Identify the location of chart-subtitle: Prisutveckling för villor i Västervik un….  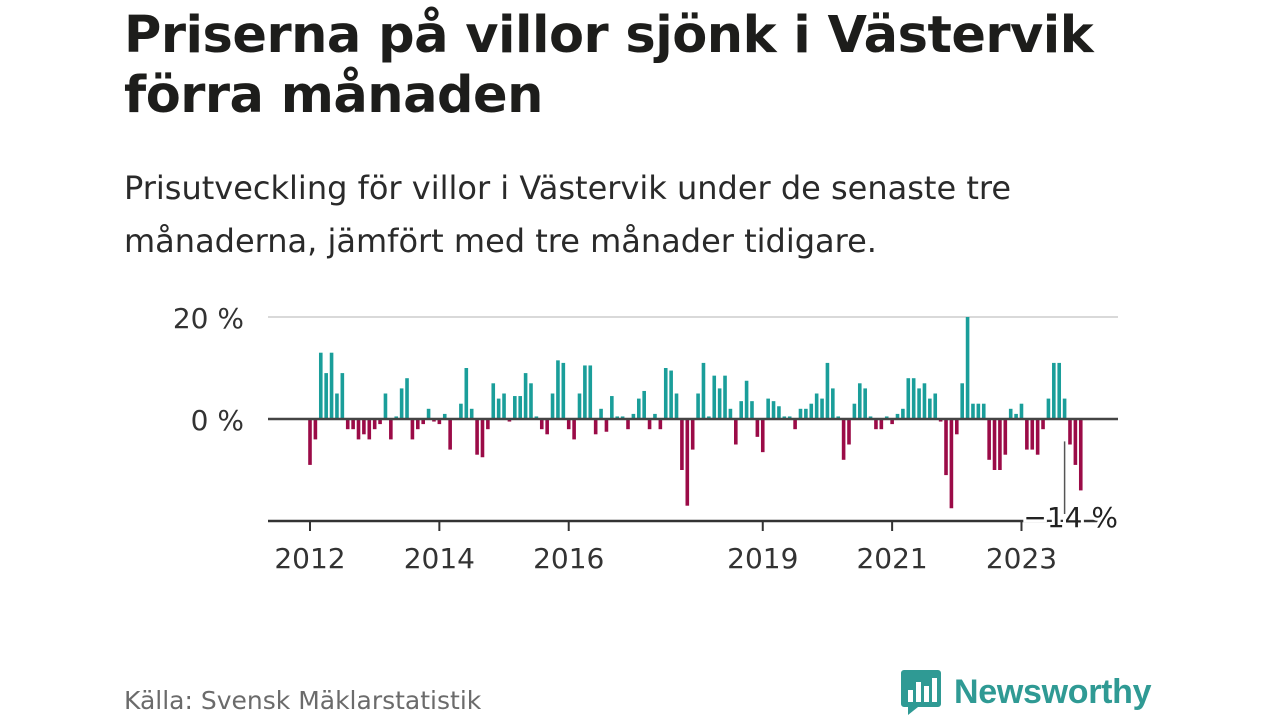
(568, 214).